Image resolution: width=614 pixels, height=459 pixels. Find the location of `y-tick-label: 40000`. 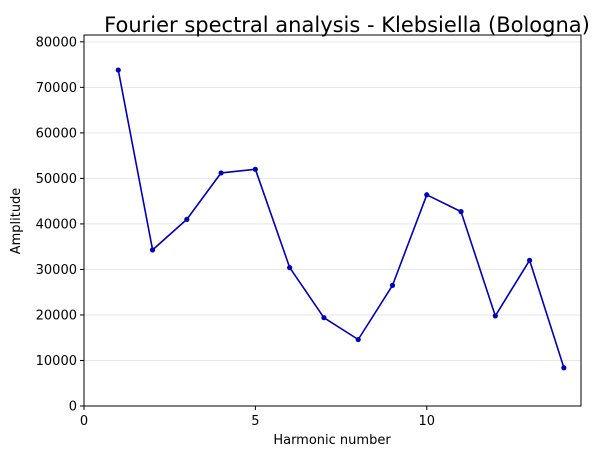

y-tick-label: 40000 is located at coordinates (56, 224).